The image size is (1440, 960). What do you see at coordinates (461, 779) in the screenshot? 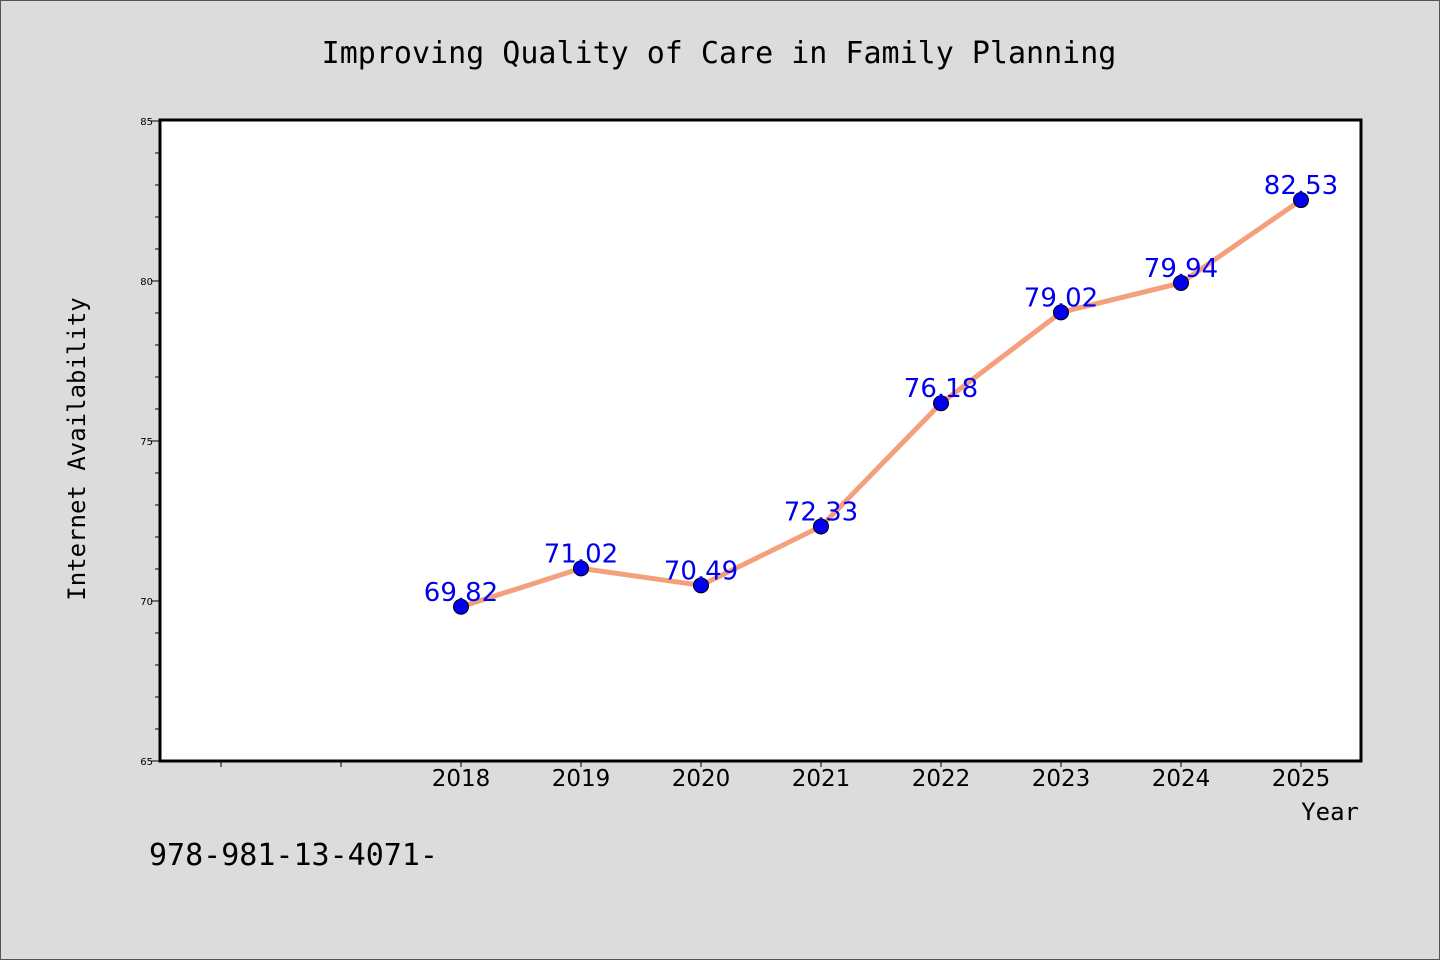
I see `x-tick-label: 2018` at bounding box center [461, 779].